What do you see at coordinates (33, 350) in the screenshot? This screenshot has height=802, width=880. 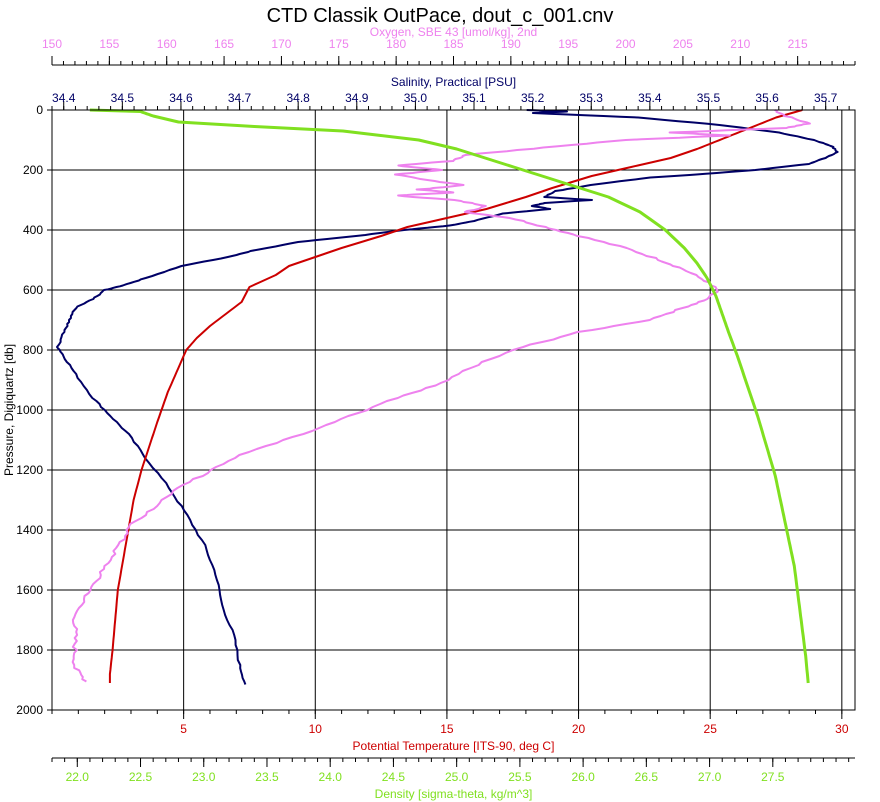 I see `y-tick-label: 800` at bounding box center [33, 350].